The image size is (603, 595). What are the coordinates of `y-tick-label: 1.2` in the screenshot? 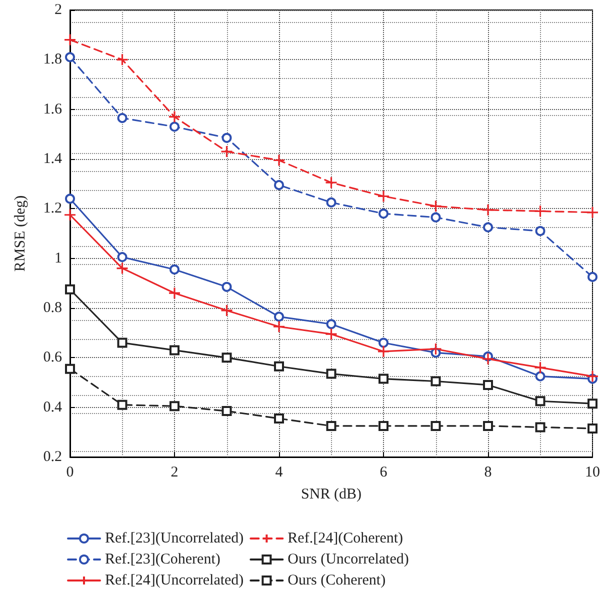 It's located at (52, 208).